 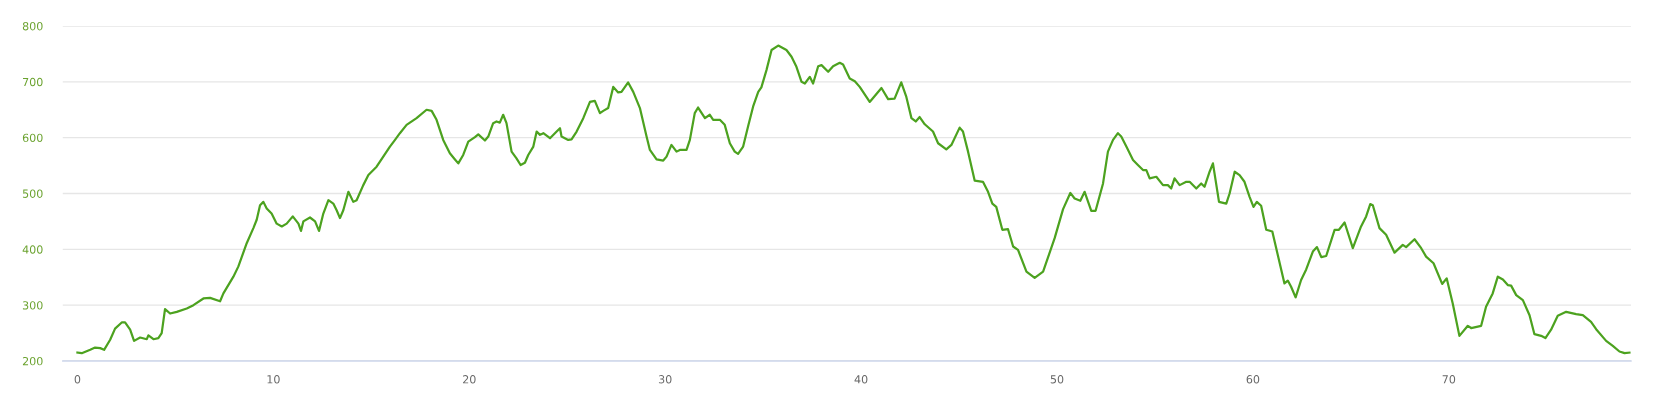 I want to click on x-tick-label: 10, so click(x=273, y=379).